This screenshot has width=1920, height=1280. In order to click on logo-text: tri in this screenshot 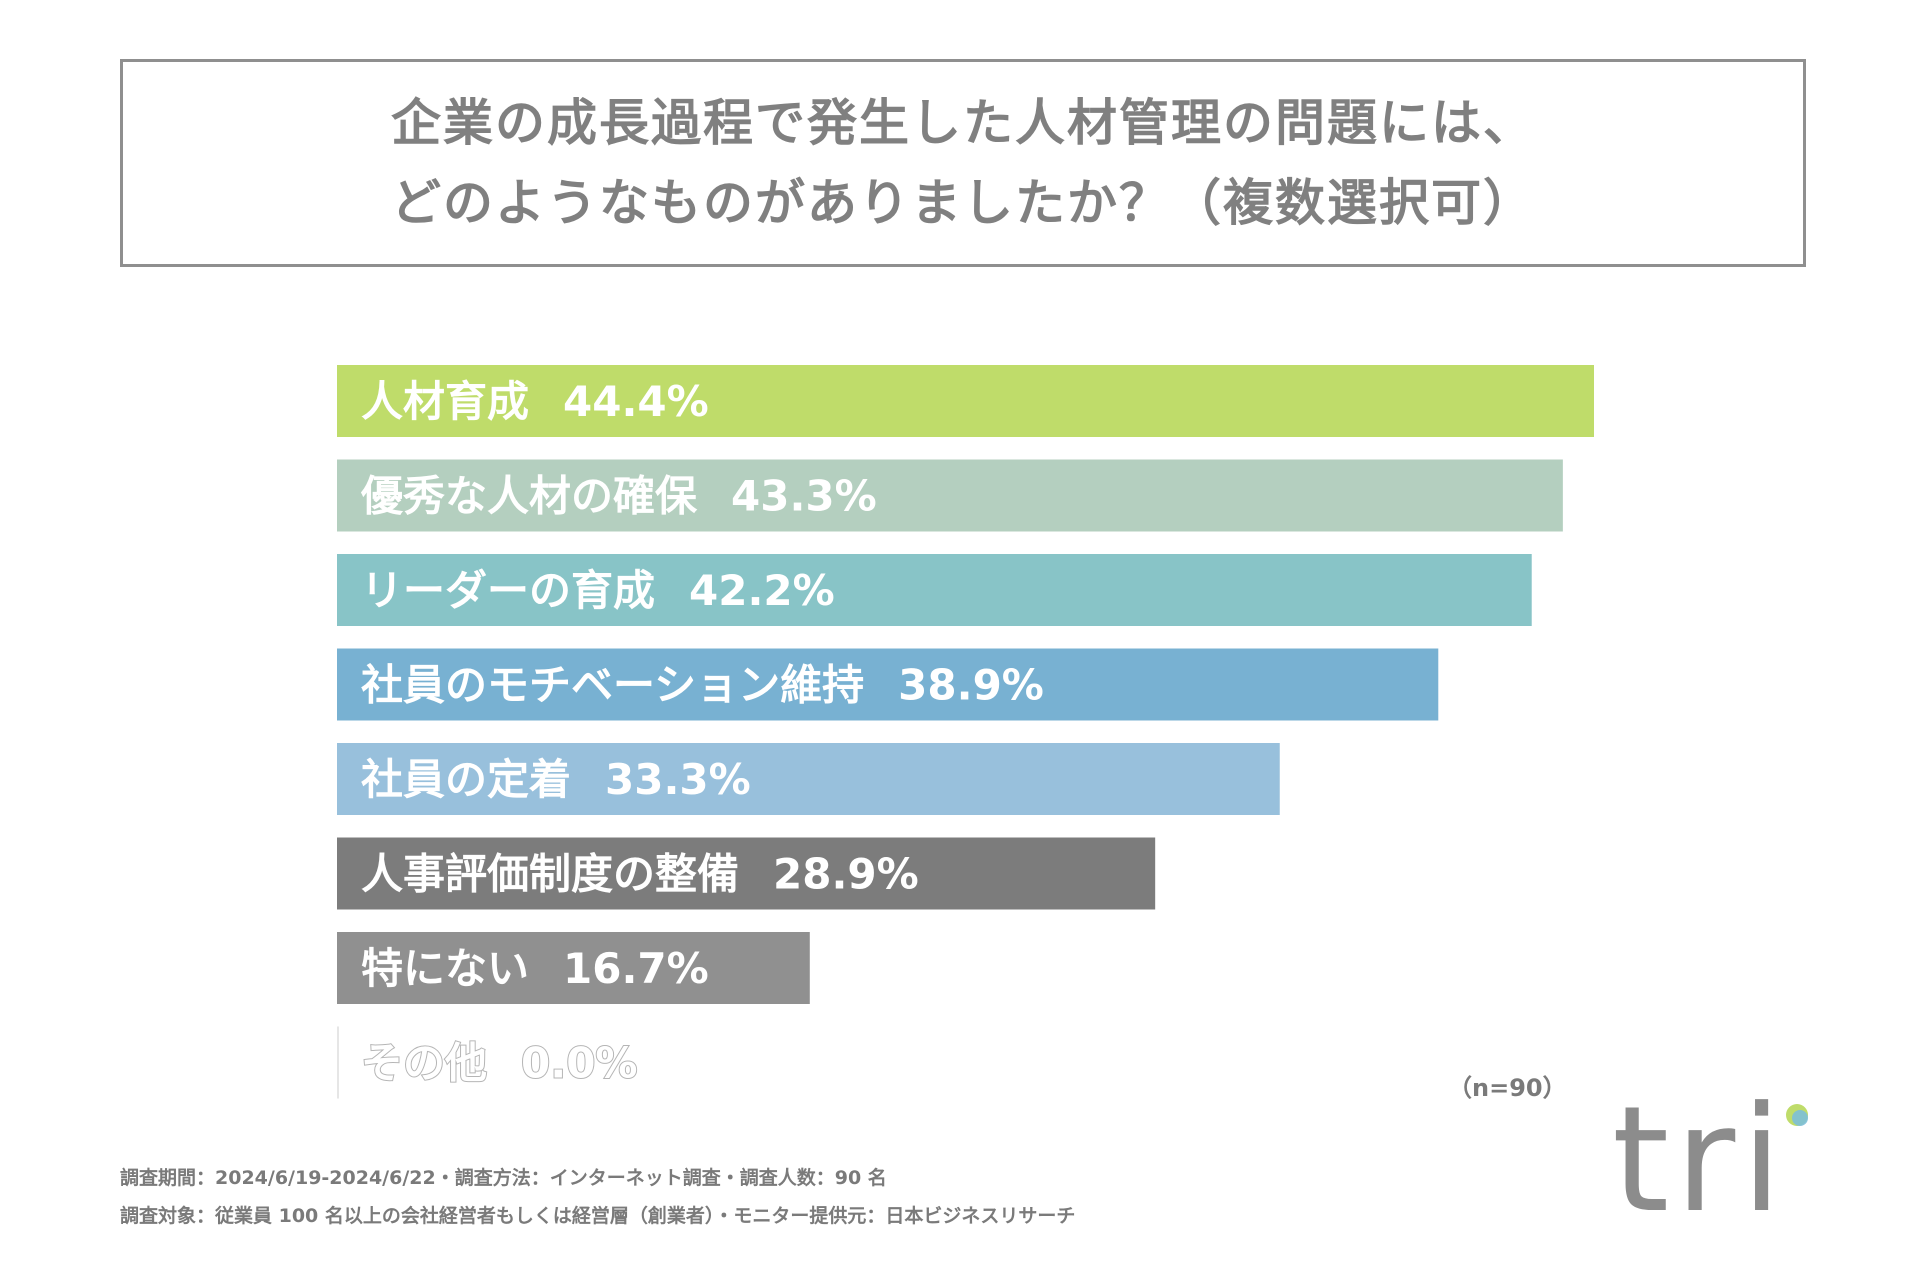, I will do `click(1700, 1160)`.